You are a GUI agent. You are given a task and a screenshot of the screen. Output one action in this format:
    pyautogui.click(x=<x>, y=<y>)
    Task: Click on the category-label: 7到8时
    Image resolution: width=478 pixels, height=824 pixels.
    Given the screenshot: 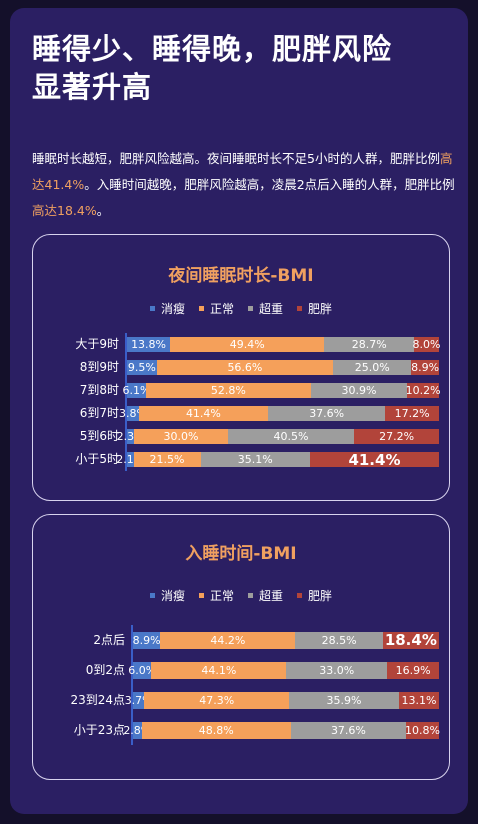 What is the action you would take?
    pyautogui.click(x=99, y=390)
    